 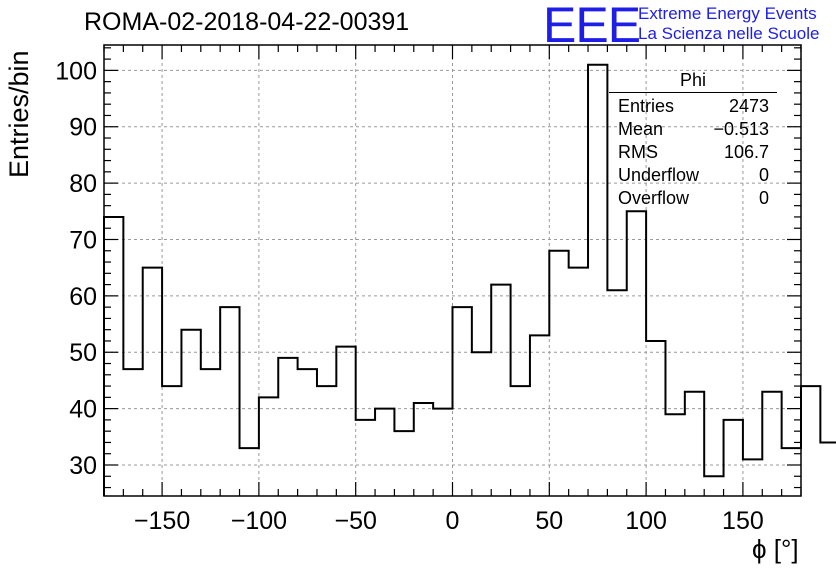 What do you see at coordinates (83, 410) in the screenshot?
I see `y-tick-label: 40` at bounding box center [83, 410].